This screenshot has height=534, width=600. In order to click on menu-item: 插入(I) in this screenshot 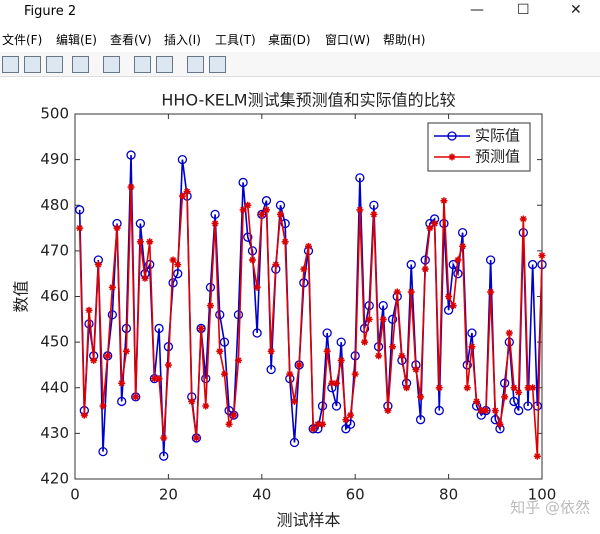, I will do `click(182, 40)`.